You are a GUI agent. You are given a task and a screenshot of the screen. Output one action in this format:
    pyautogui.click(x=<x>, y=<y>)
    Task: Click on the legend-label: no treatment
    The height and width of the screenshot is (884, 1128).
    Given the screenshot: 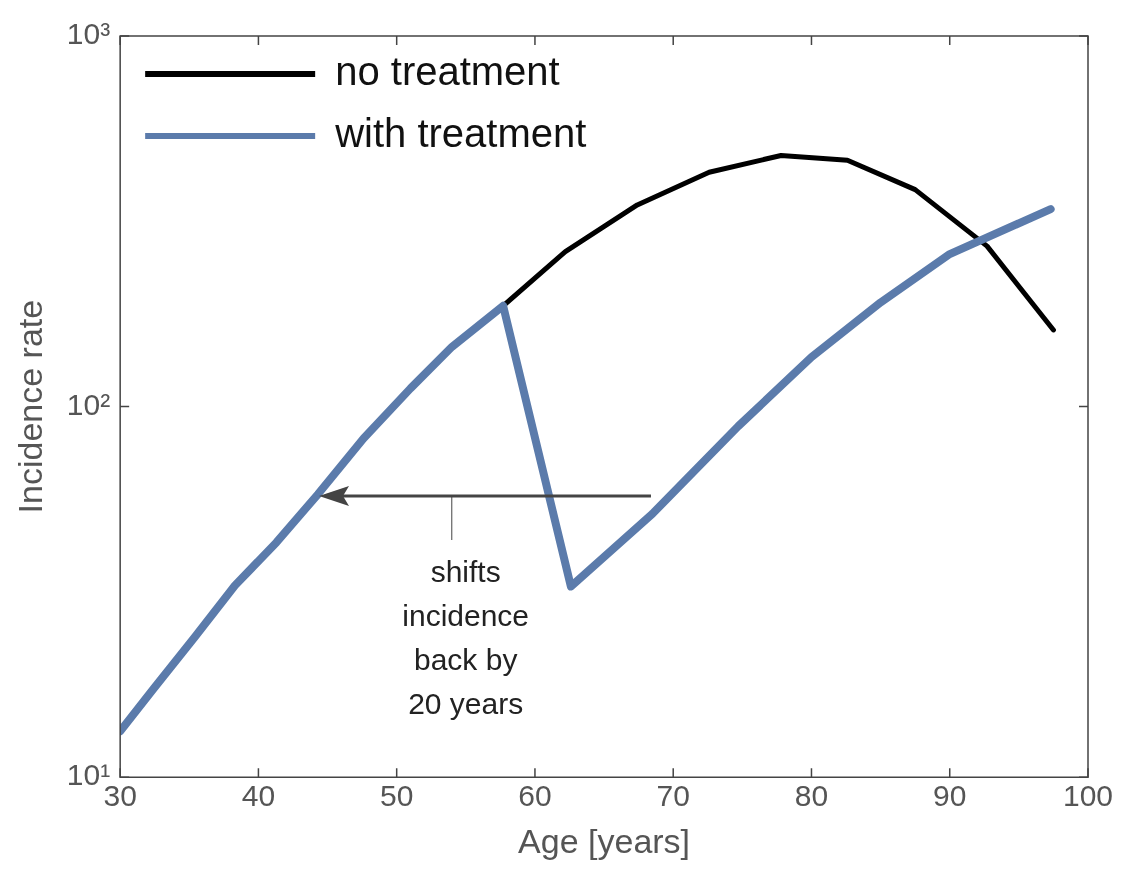 What is the action you would take?
    pyautogui.click(x=447, y=71)
    